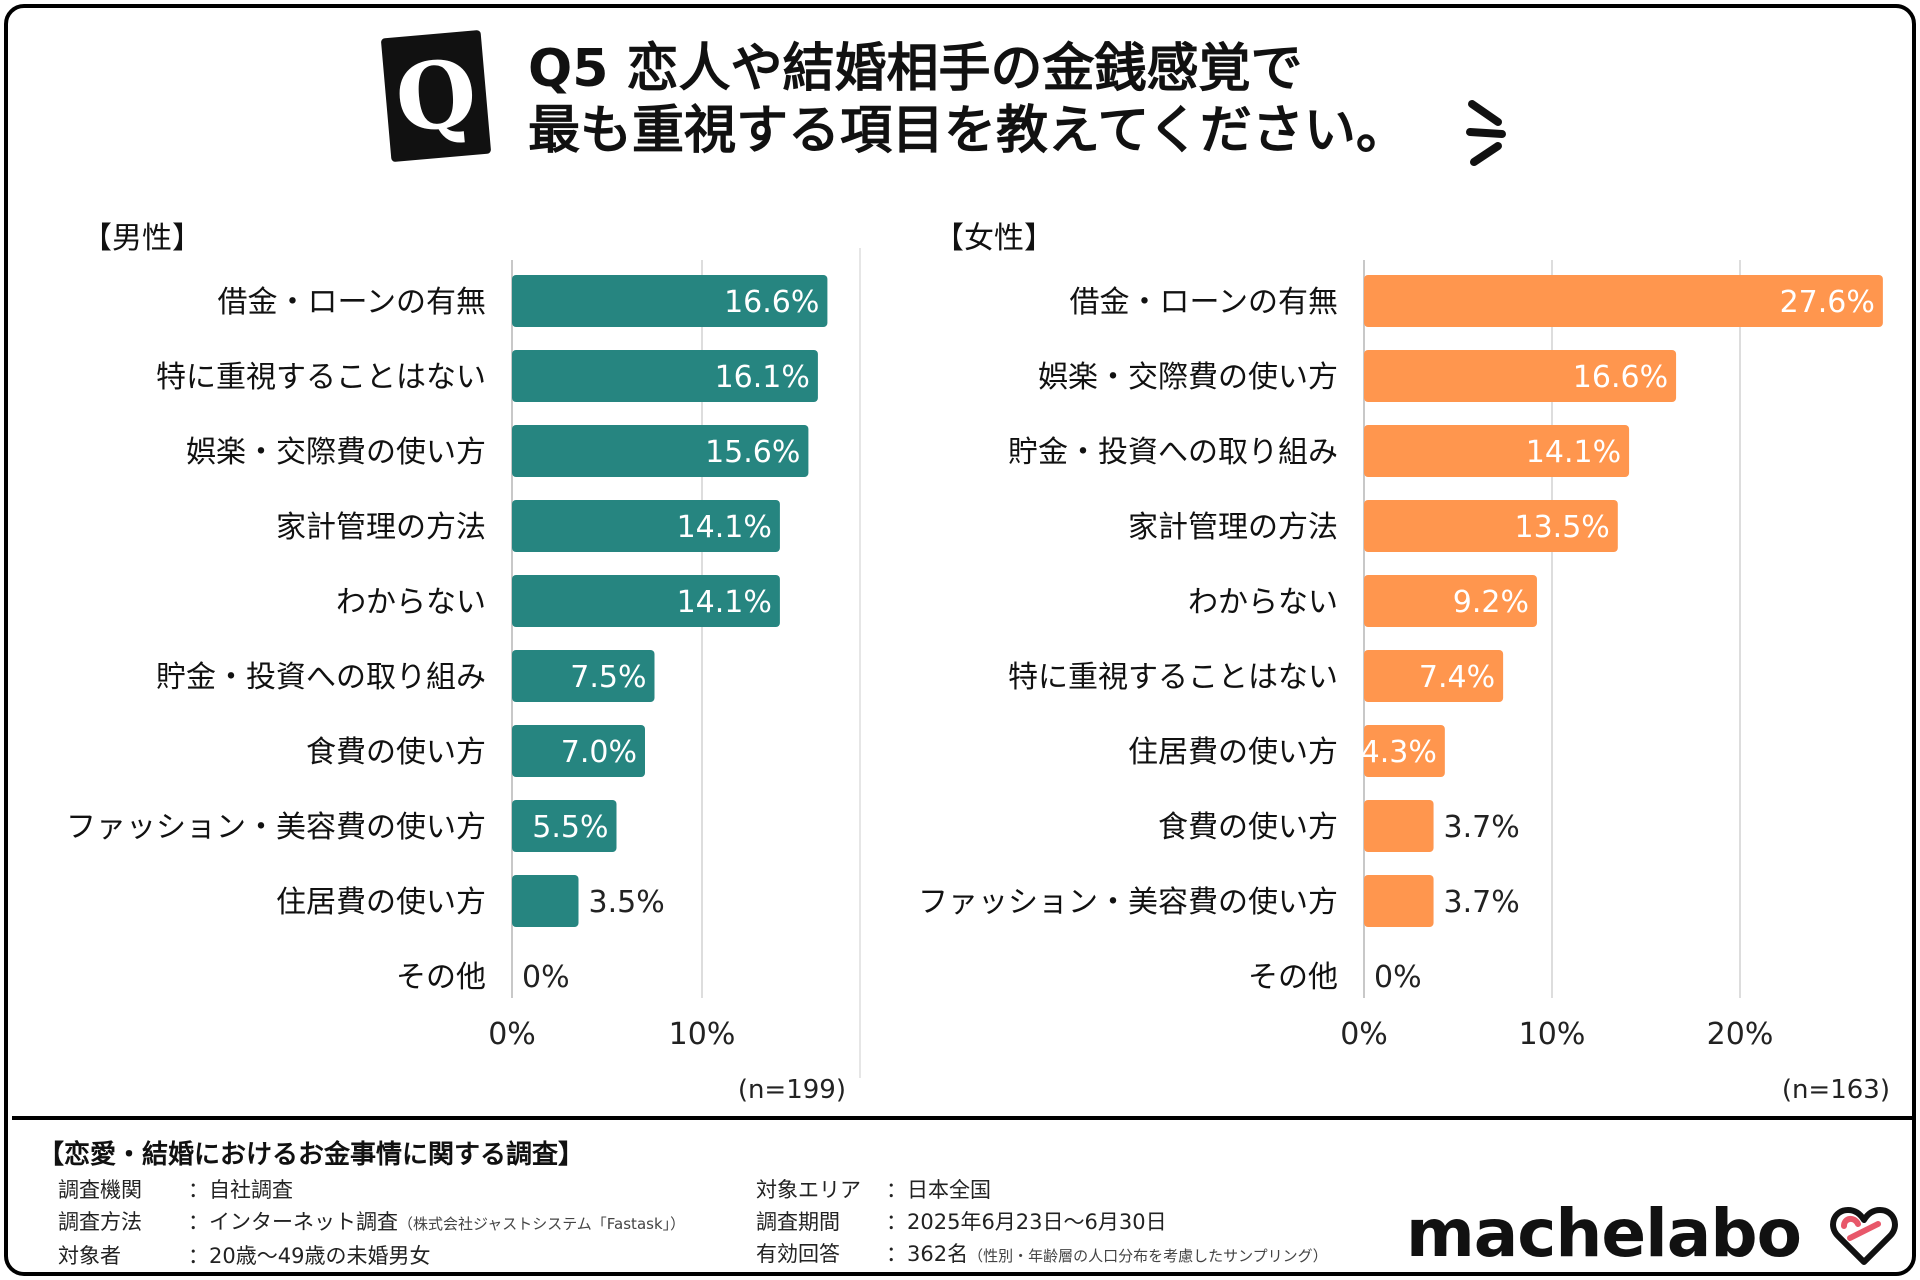 This screenshot has height=1280, width=1920. Describe the element at coordinates (962, 1118) in the screenshot. I see `footer-divider` at that location.